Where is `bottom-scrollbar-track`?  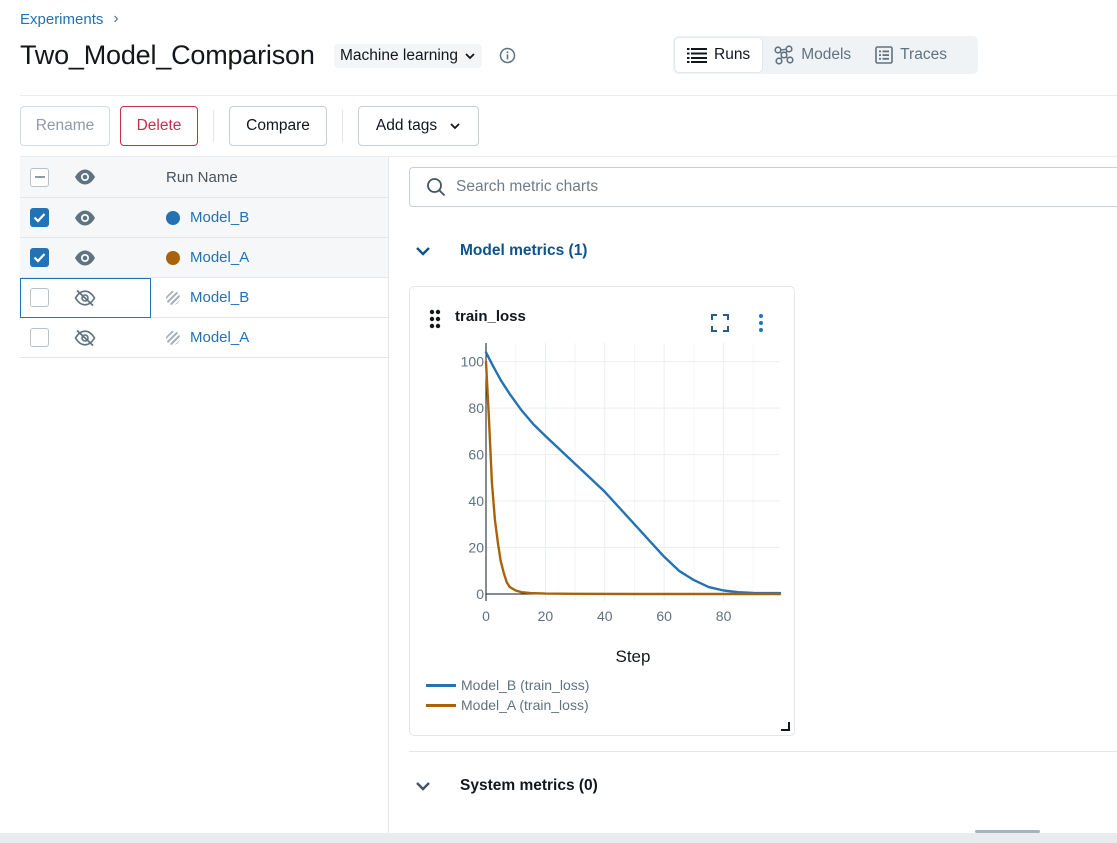
bottom-scrollbar-track is located at coordinates (558, 838).